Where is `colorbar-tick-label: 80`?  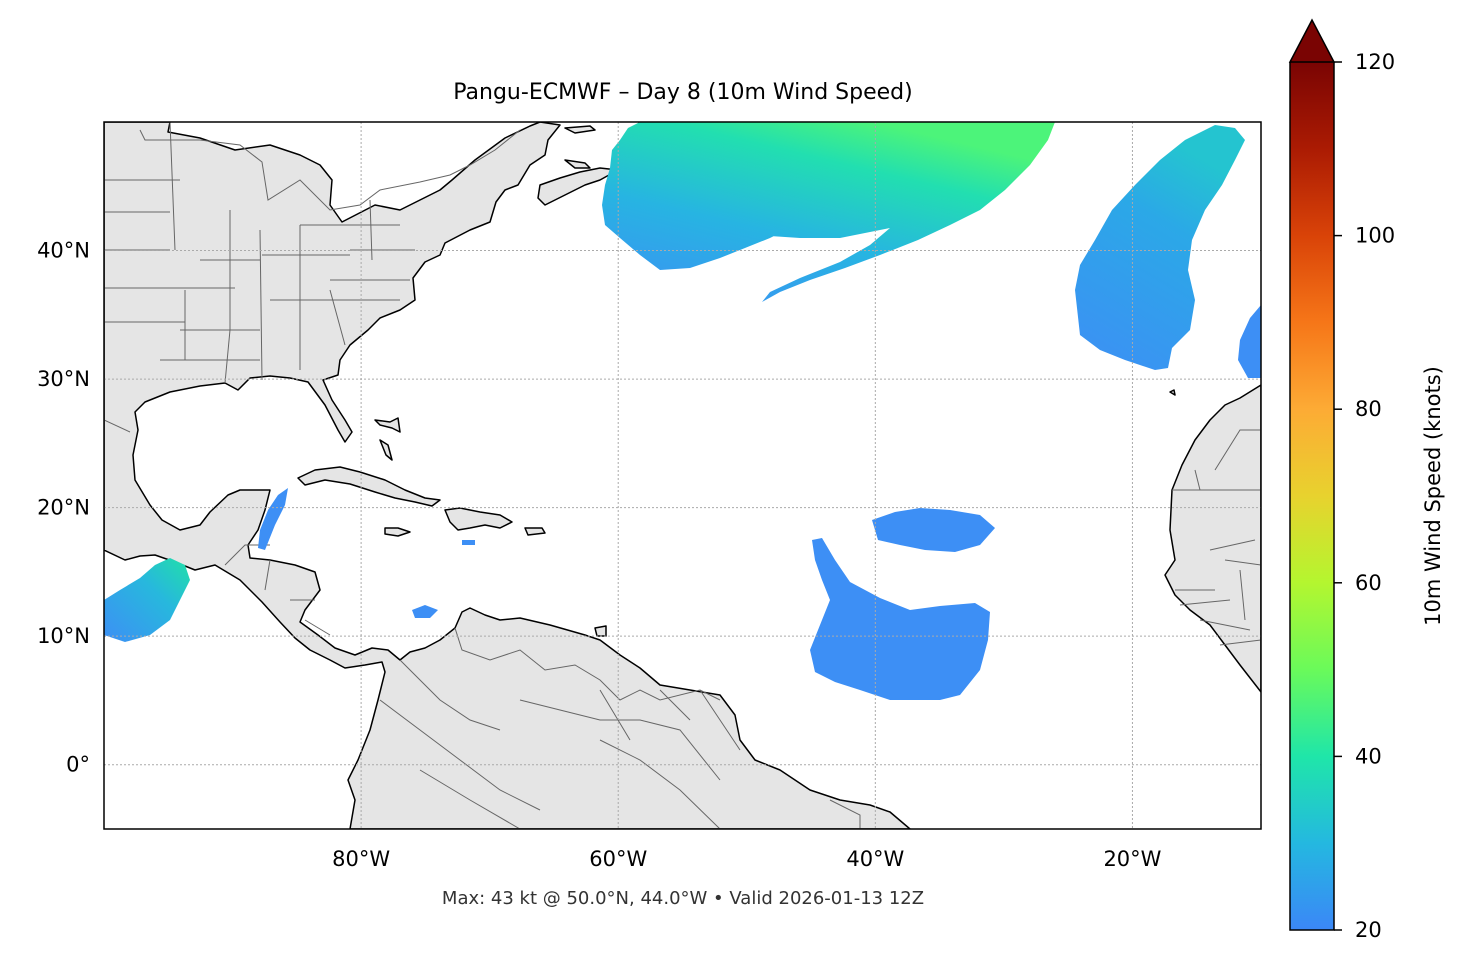 colorbar-tick-label: 80 is located at coordinates (1368, 409).